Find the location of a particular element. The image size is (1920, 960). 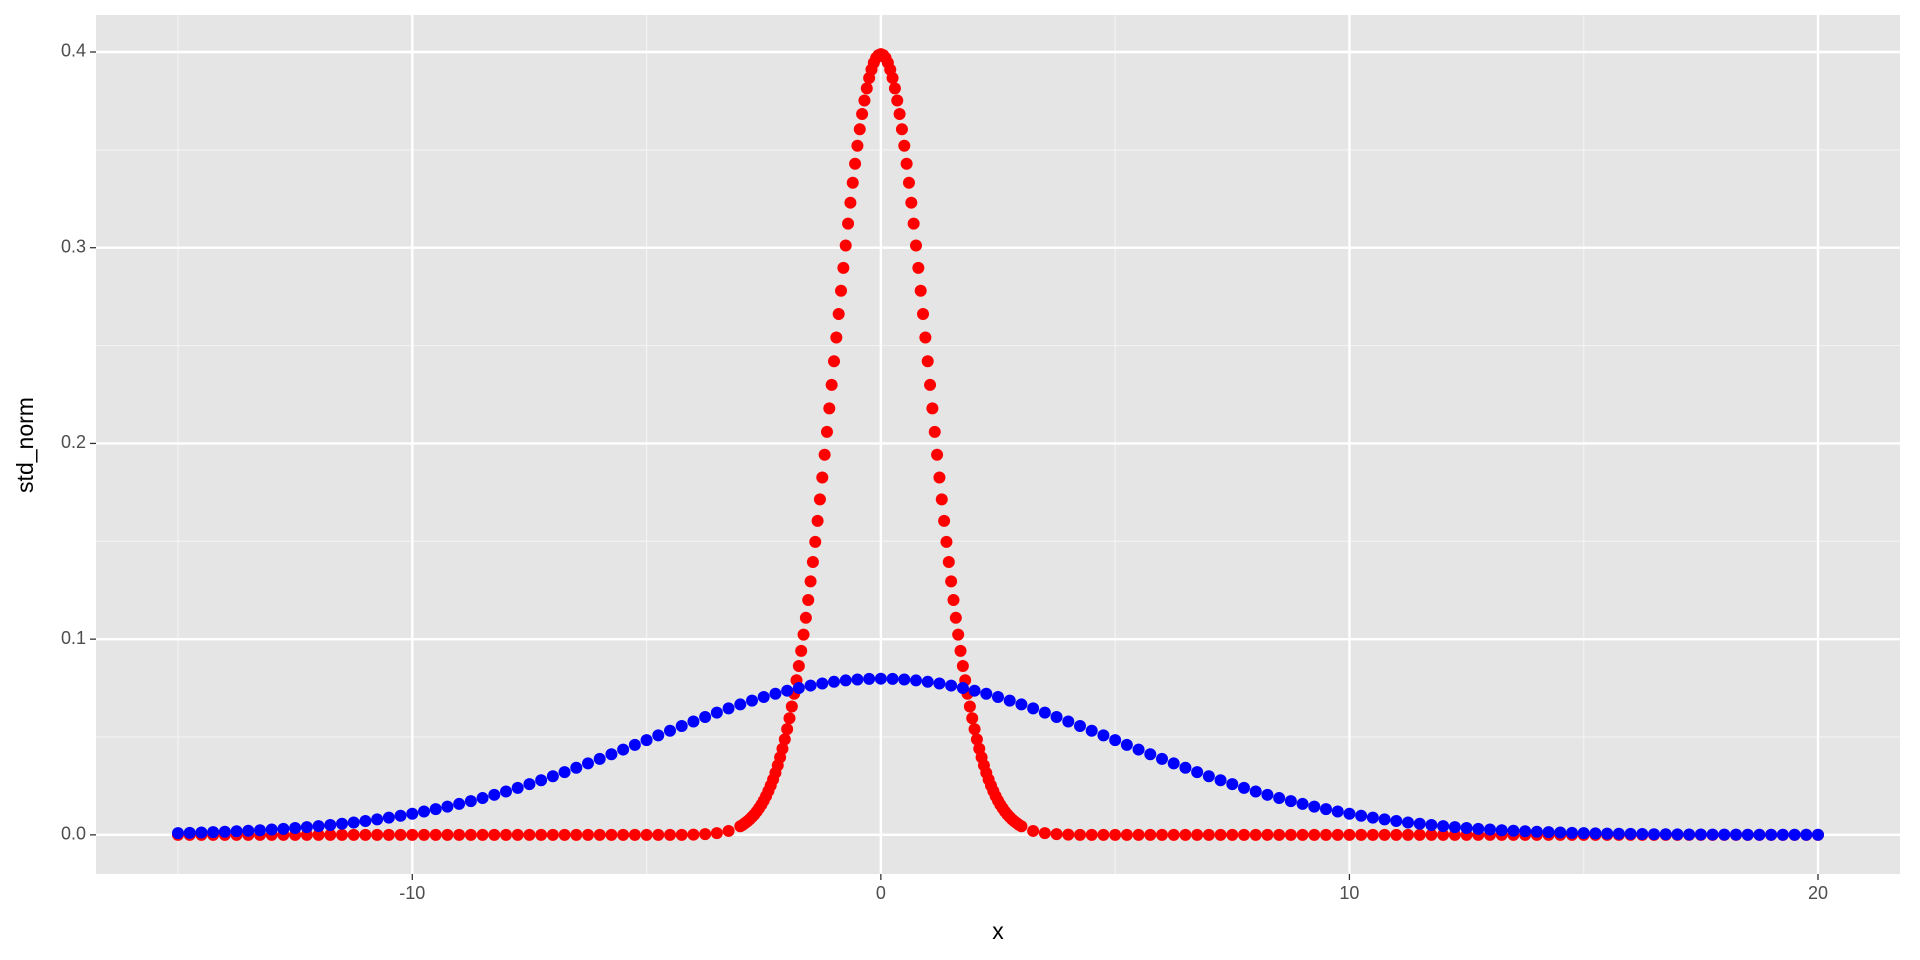

x-tick-label: -10 is located at coordinates (412, 893).